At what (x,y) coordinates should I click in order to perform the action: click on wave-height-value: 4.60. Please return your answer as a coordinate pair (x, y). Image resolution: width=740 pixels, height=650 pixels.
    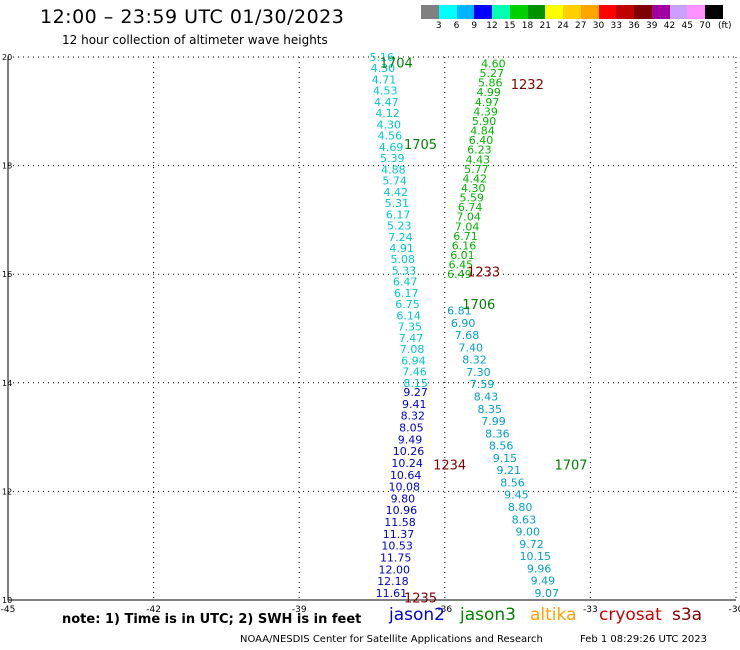
    Looking at the image, I should click on (493, 64).